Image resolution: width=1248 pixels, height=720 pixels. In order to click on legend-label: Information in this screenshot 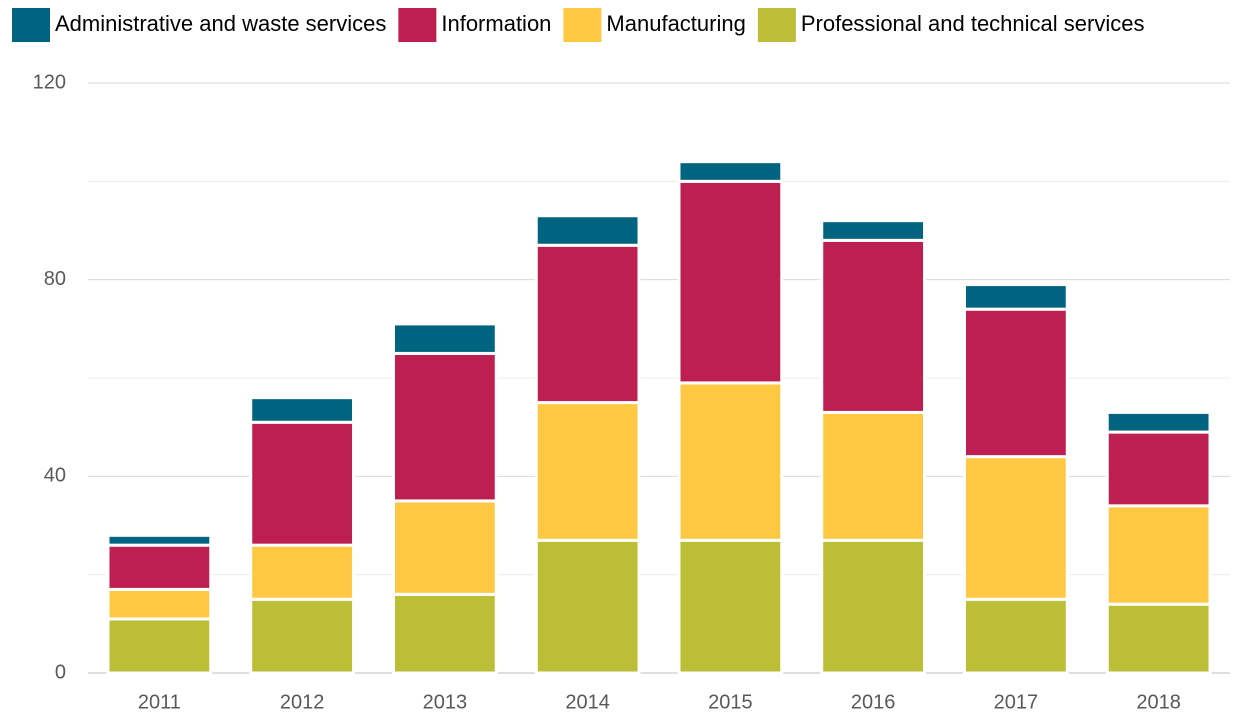, I will do `click(496, 23)`.